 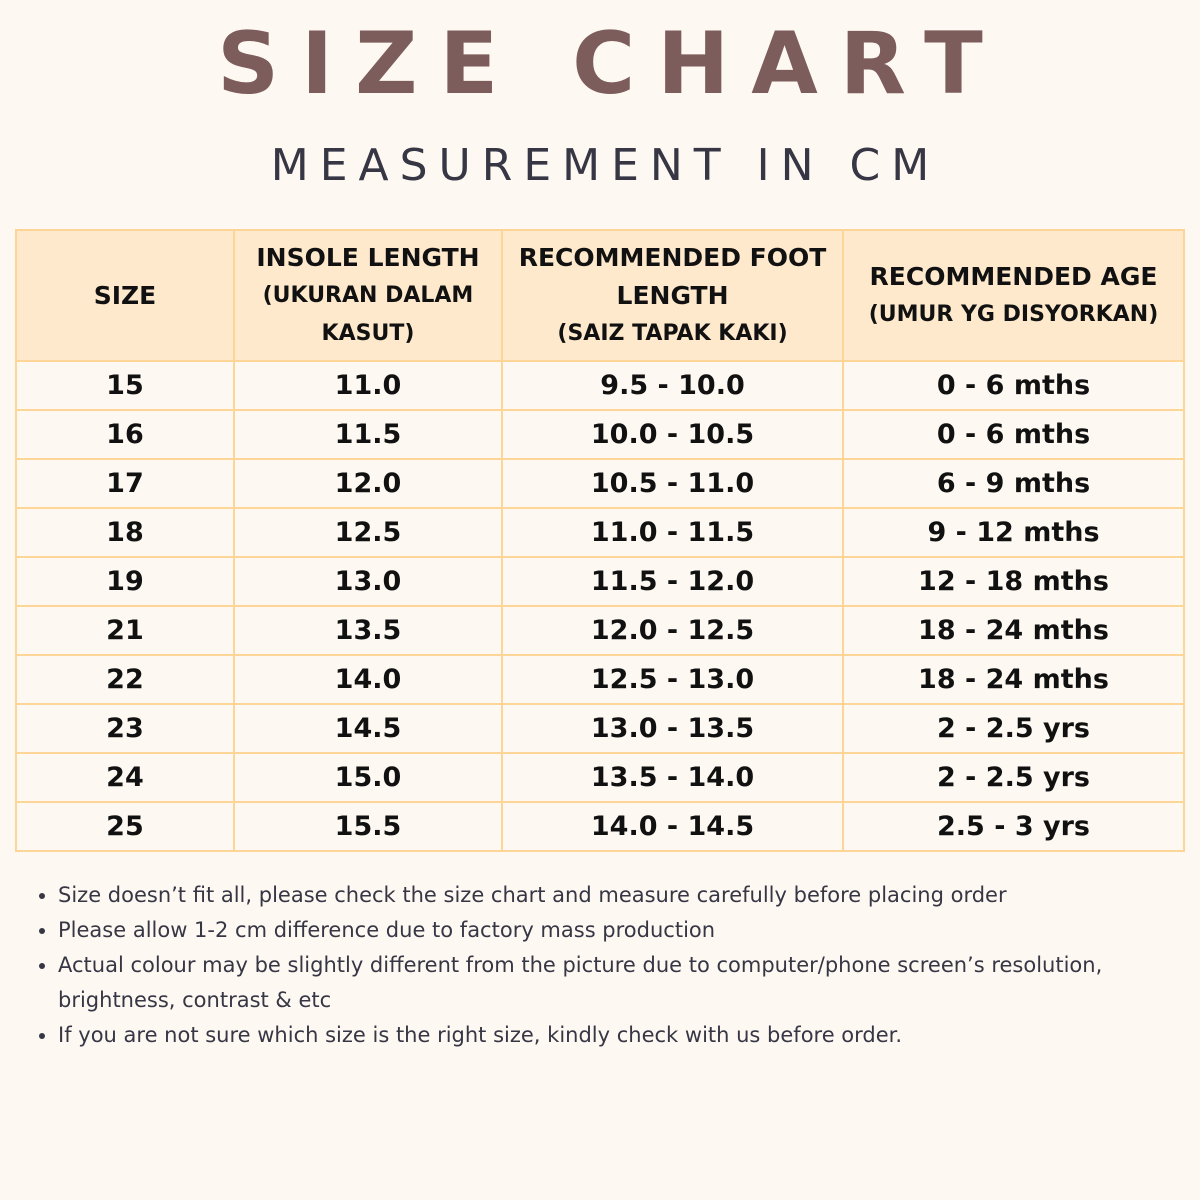 What do you see at coordinates (672, 333) in the screenshot?
I see `column-header-subtitle: (SAIZ TAPAK KAKI)` at bounding box center [672, 333].